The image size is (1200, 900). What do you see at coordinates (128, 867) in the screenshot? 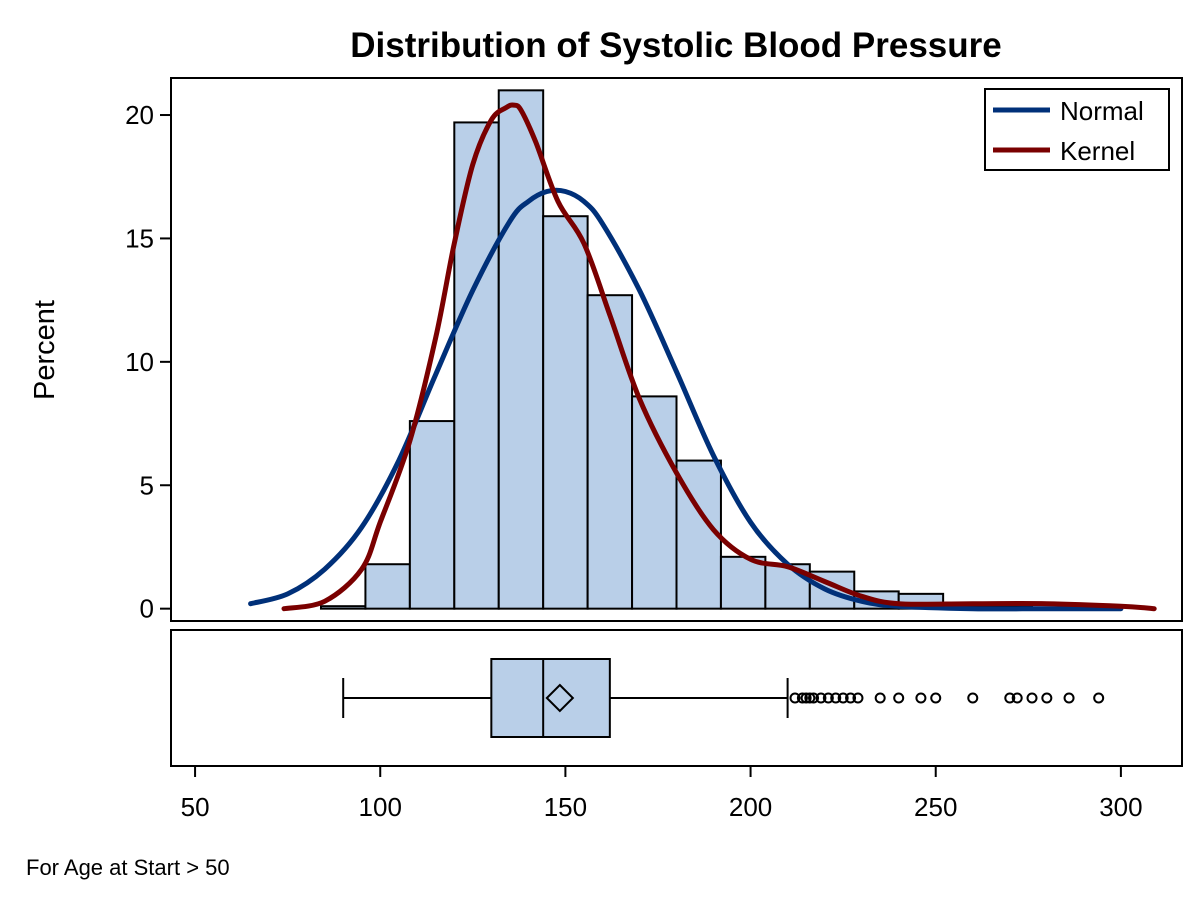
I see `footnote: For Age at Start > 50` at bounding box center [128, 867].